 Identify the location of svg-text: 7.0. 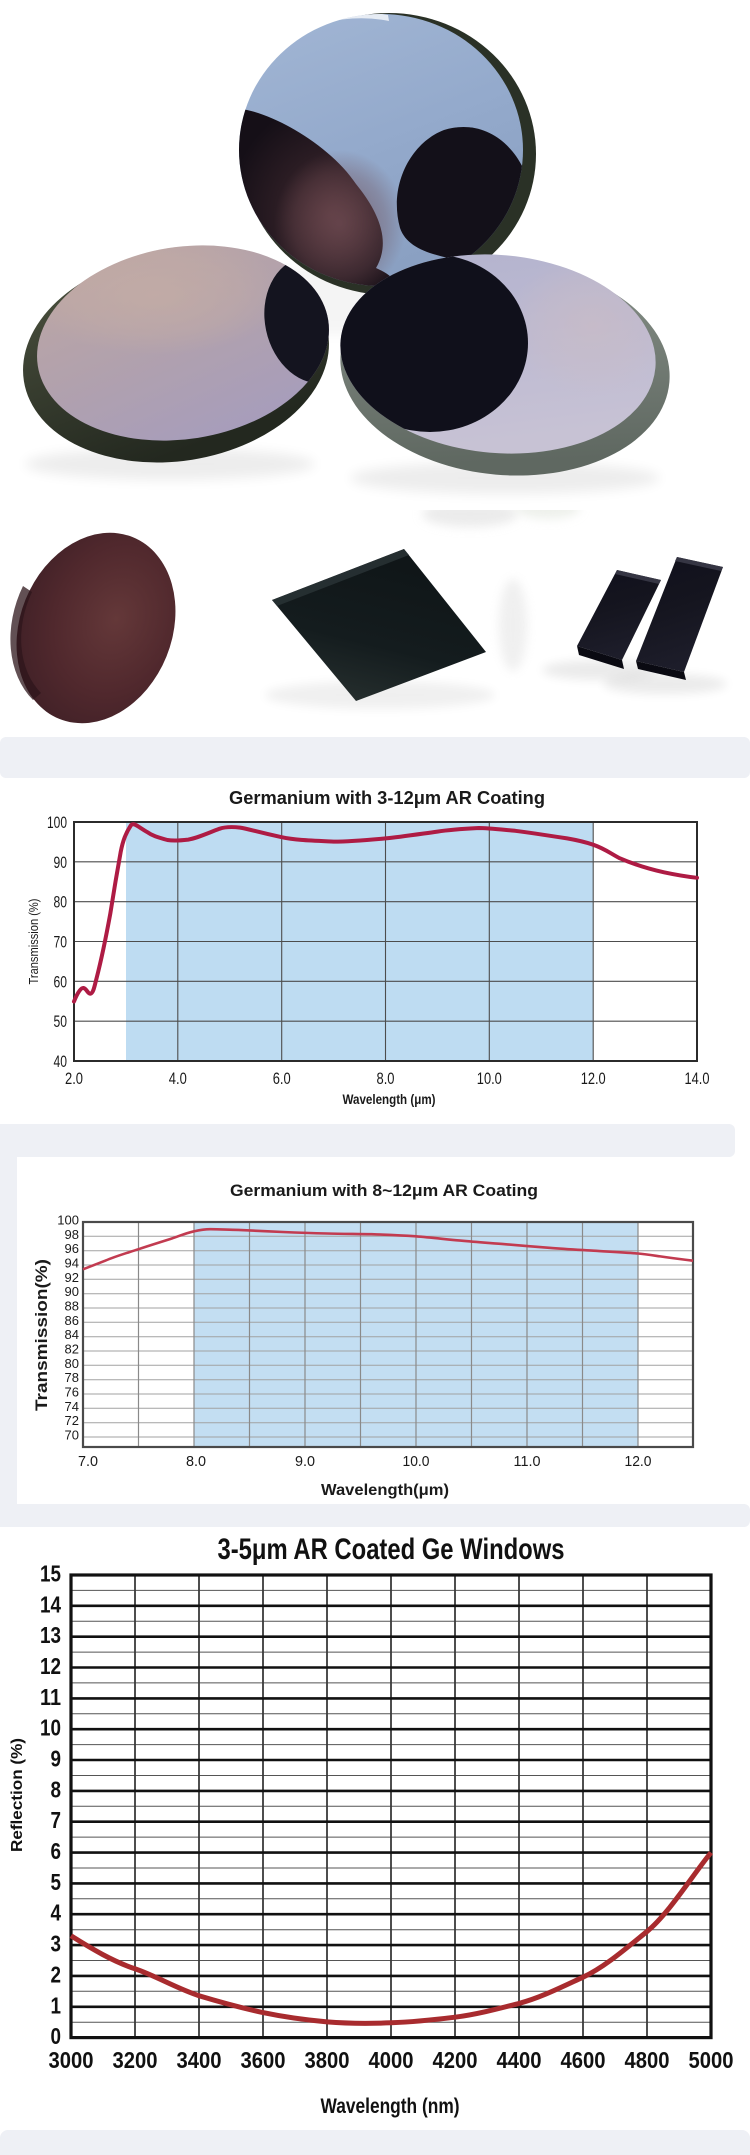
(88, 1461).